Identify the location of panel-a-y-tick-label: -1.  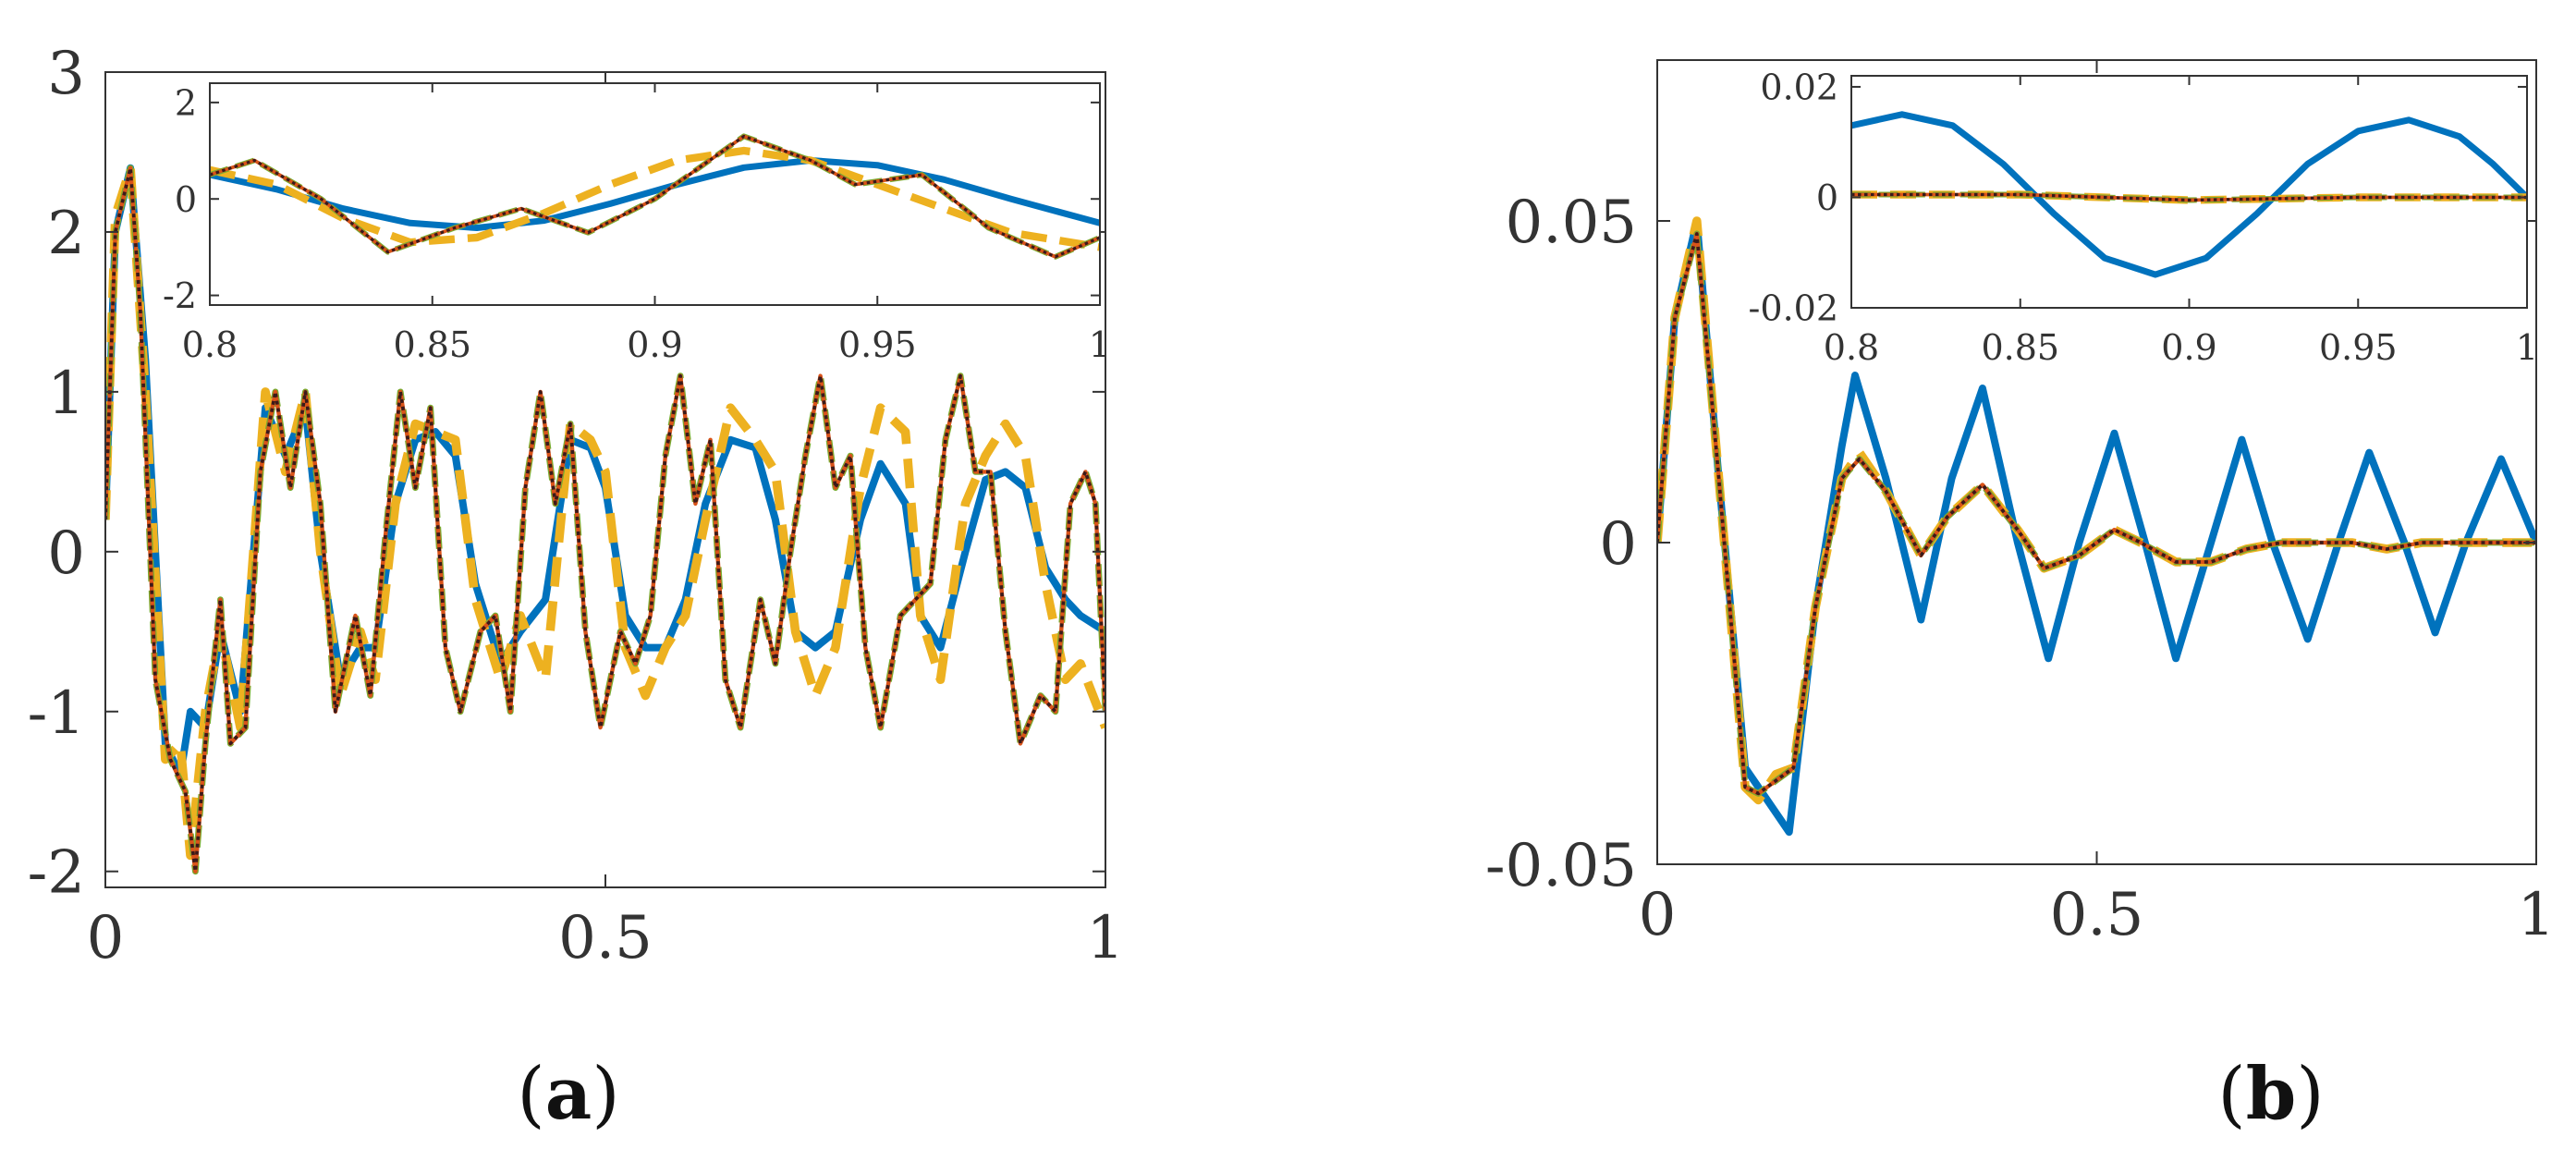
(56, 713).